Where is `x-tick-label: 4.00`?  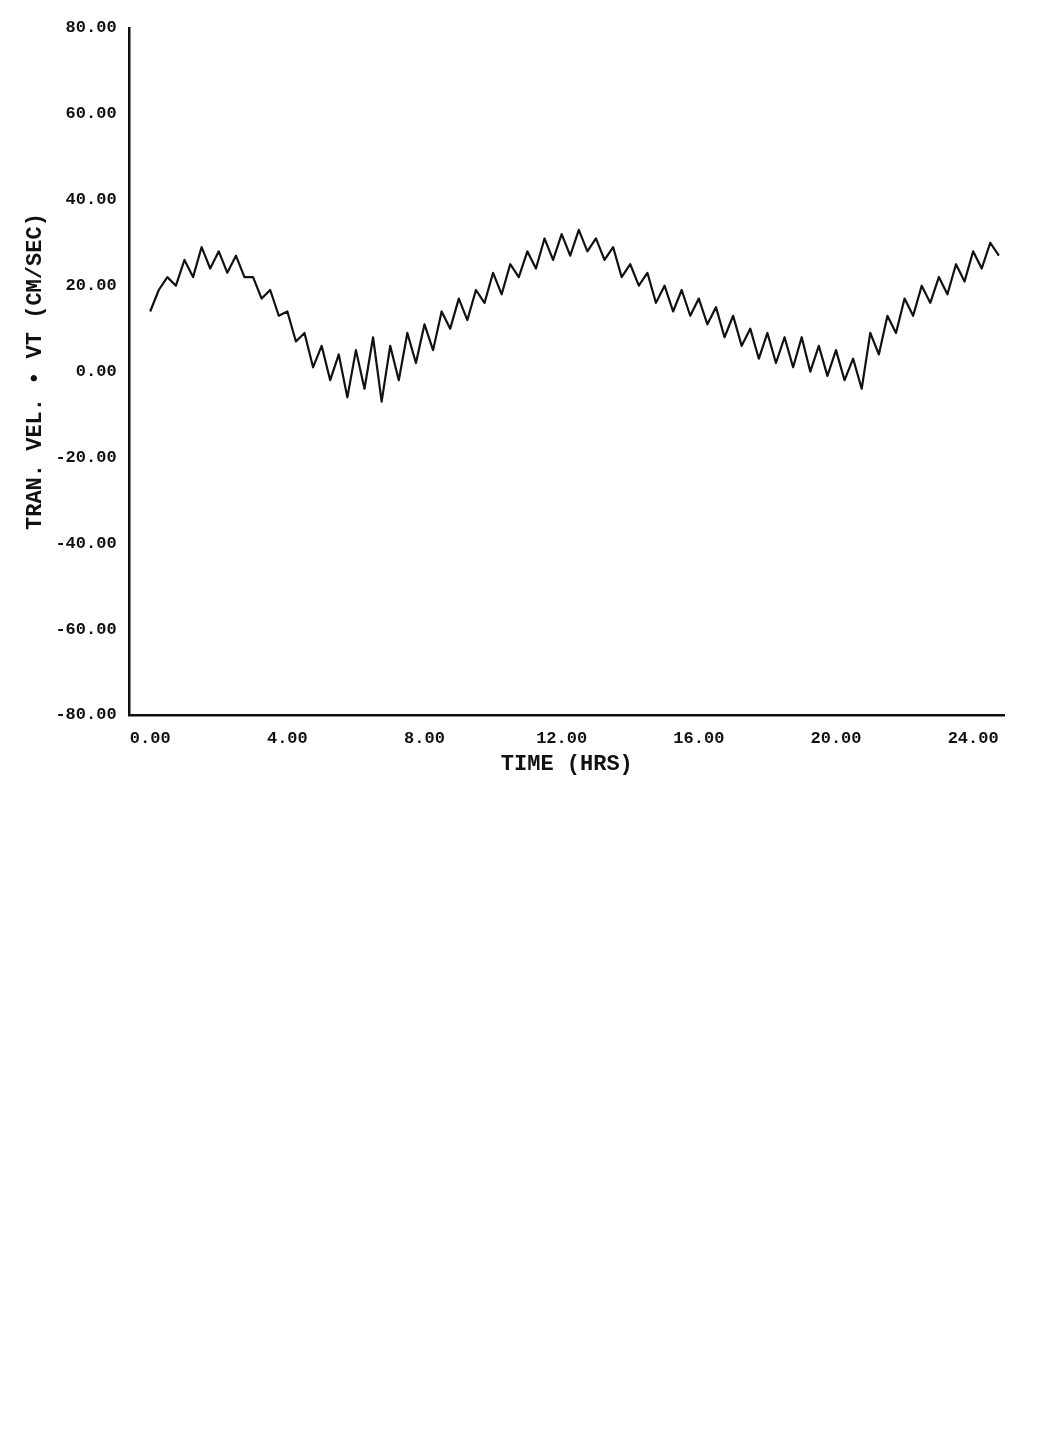 x-tick-label: 4.00 is located at coordinates (287, 738).